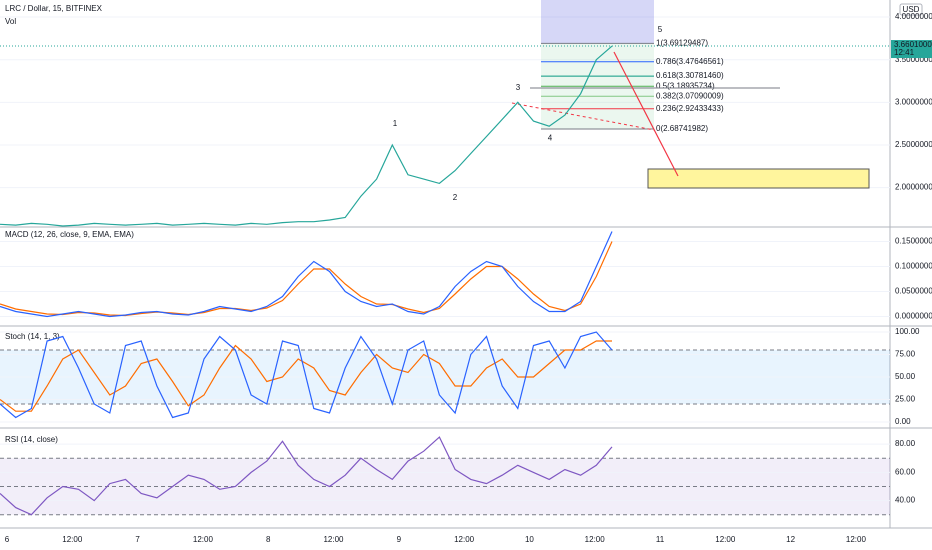  Describe the element at coordinates (690, 75) in the screenshot. I see `fib-label: 0.618(3.30781460)` at that location.